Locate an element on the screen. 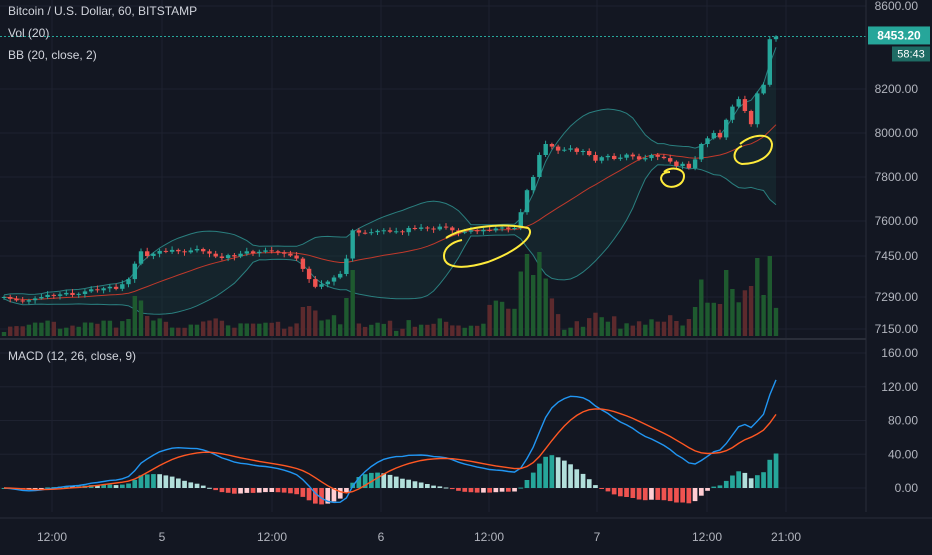 The height and width of the screenshot is (555, 932). annotation-circle is located at coordinates (486, 246).